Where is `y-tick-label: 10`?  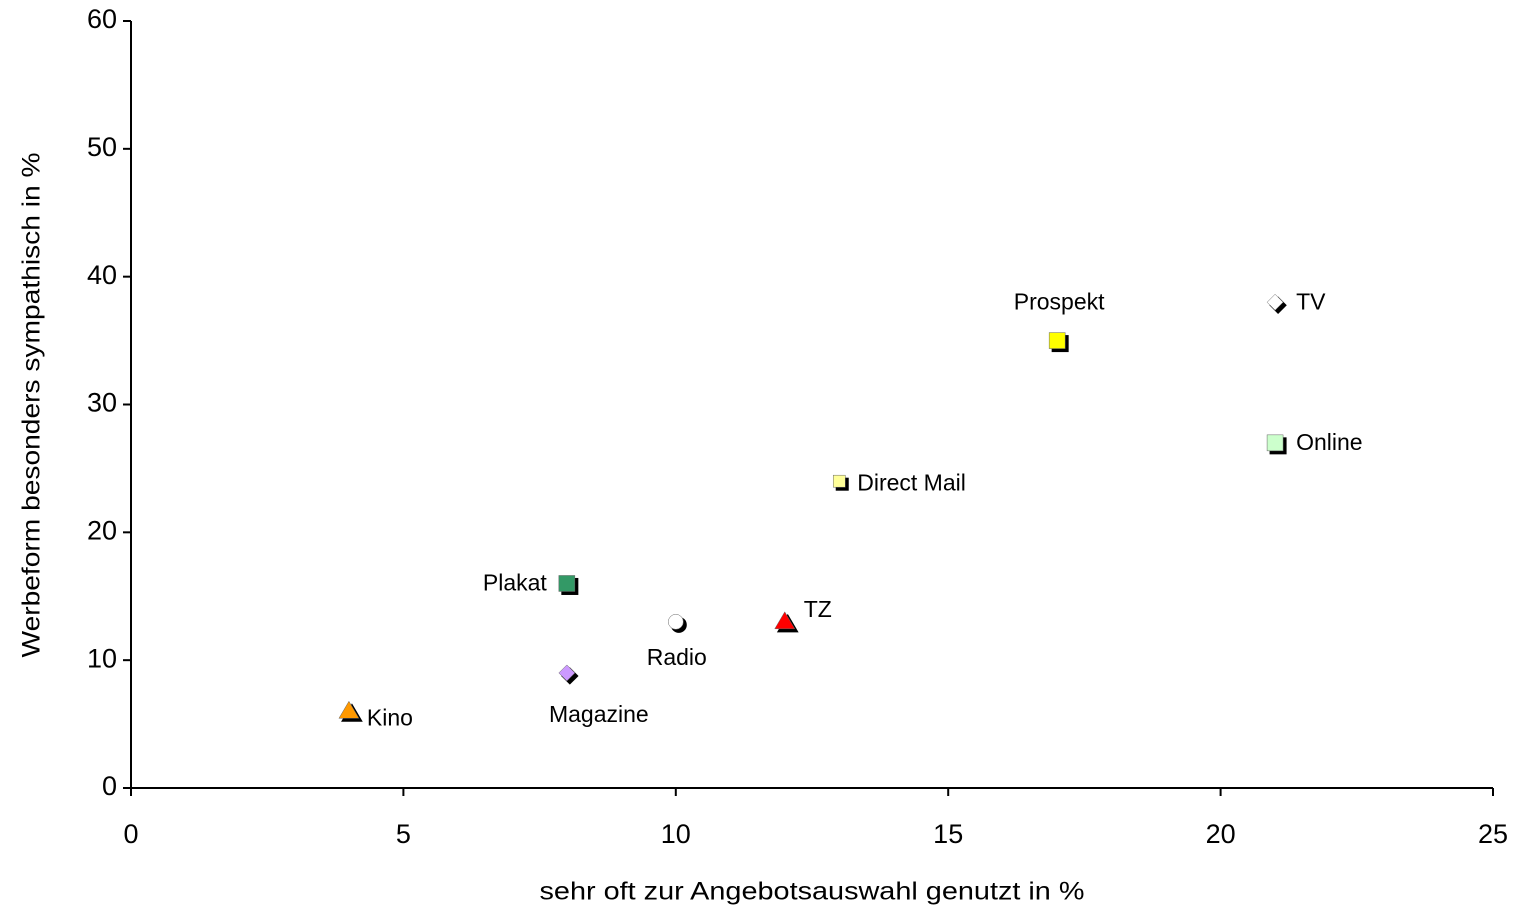
y-tick-label: 10 is located at coordinates (102, 658).